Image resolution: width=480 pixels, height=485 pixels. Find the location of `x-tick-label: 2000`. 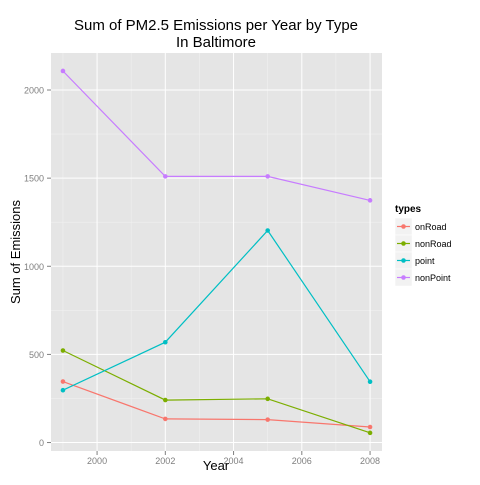

x-tick-label: 2000 is located at coordinates (97, 461).